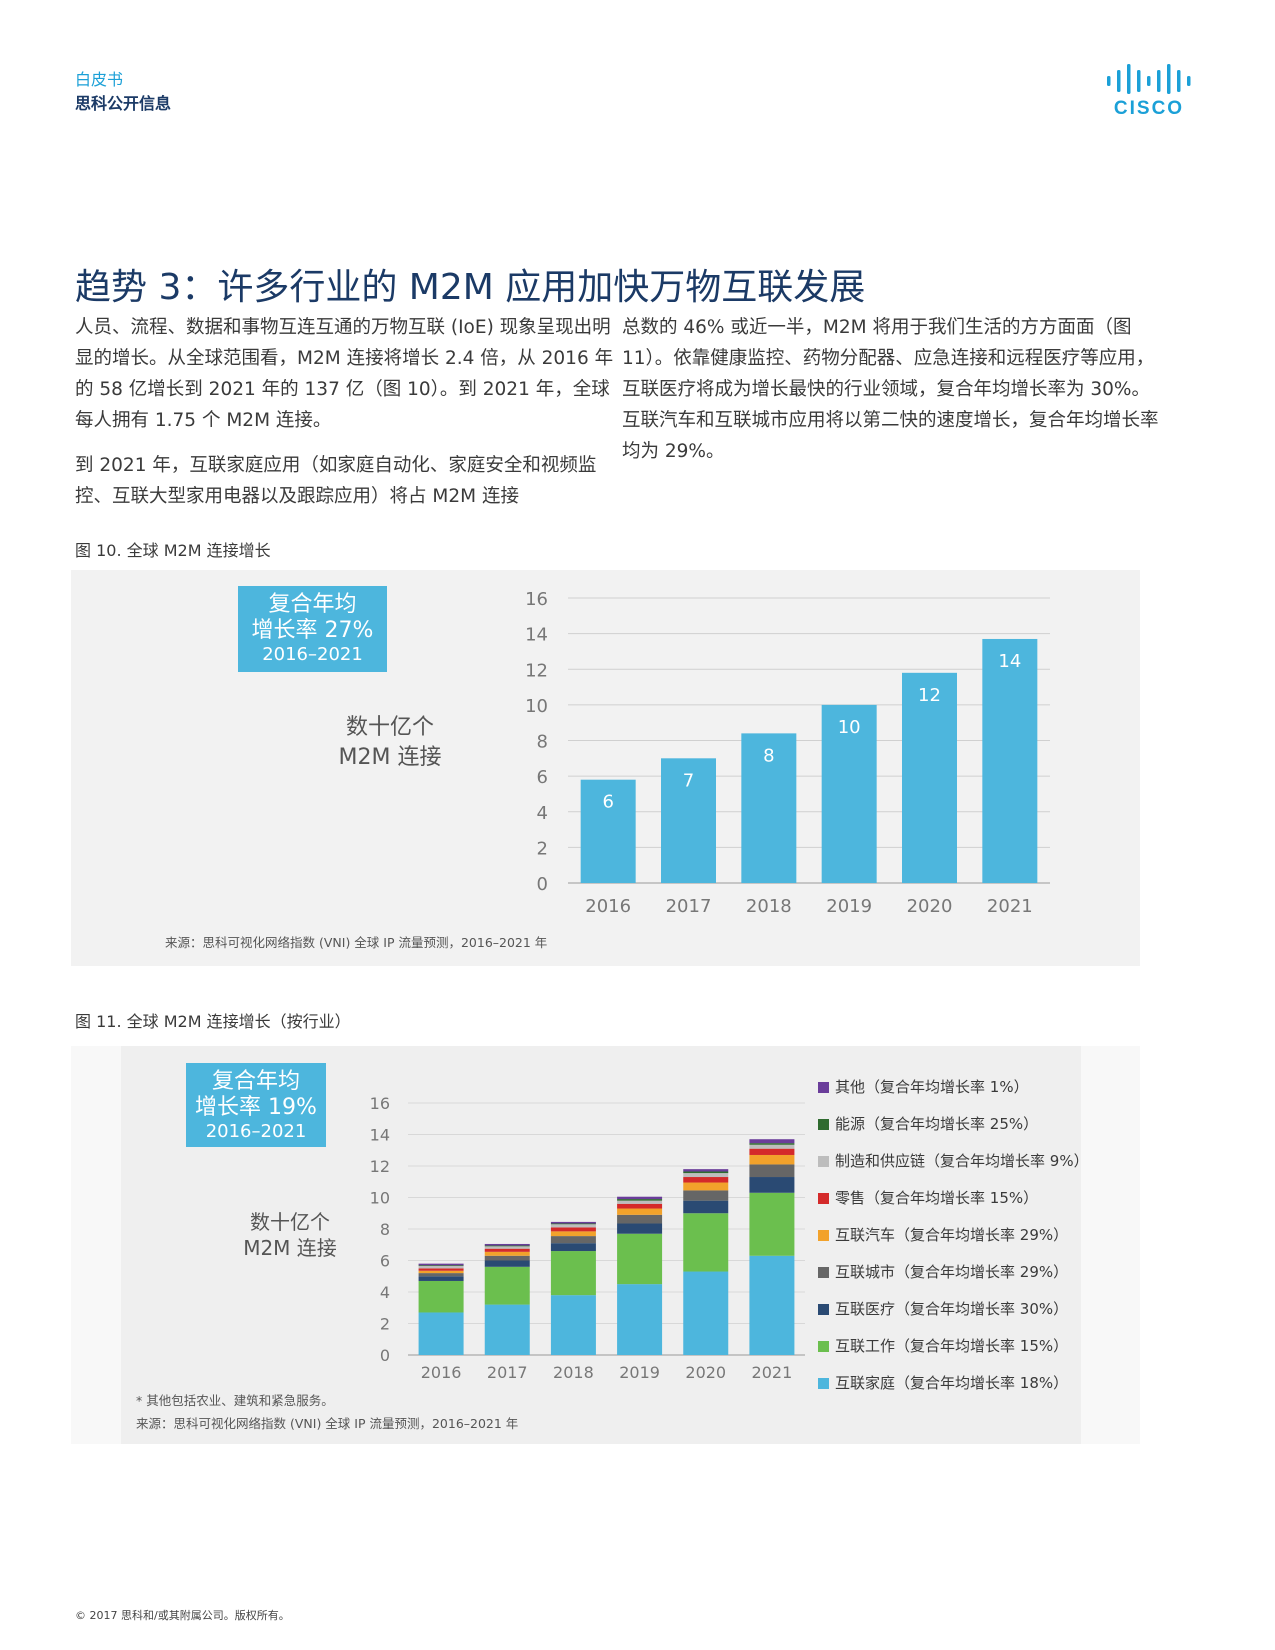 This screenshot has width=1275, height=1650. I want to click on figure-10-unit-label: 数十亿个 M2M 连接, so click(390, 743).